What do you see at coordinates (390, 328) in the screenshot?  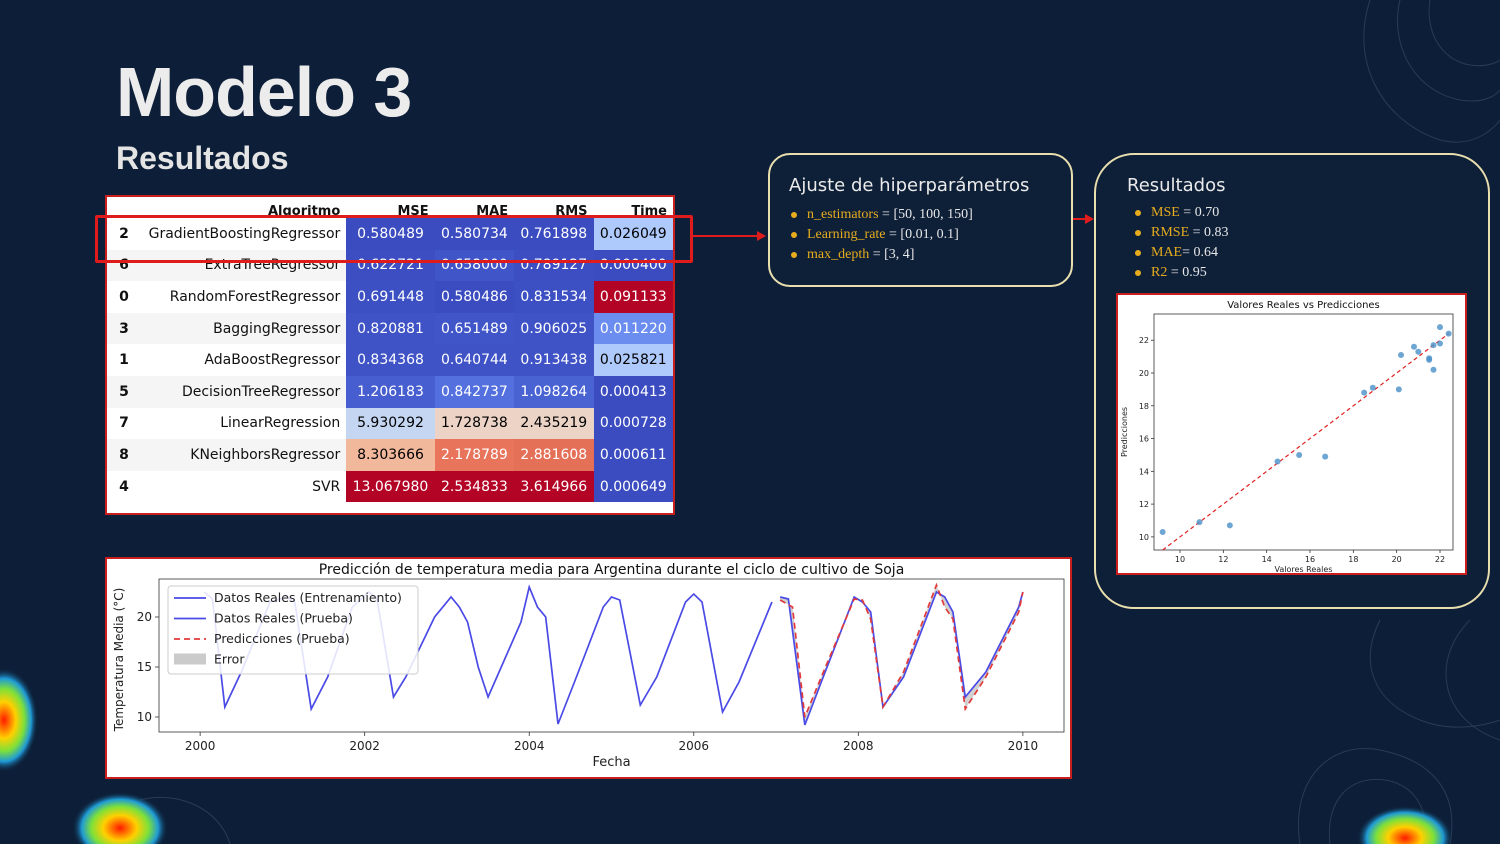 I see `mse-cell: 0.820881` at bounding box center [390, 328].